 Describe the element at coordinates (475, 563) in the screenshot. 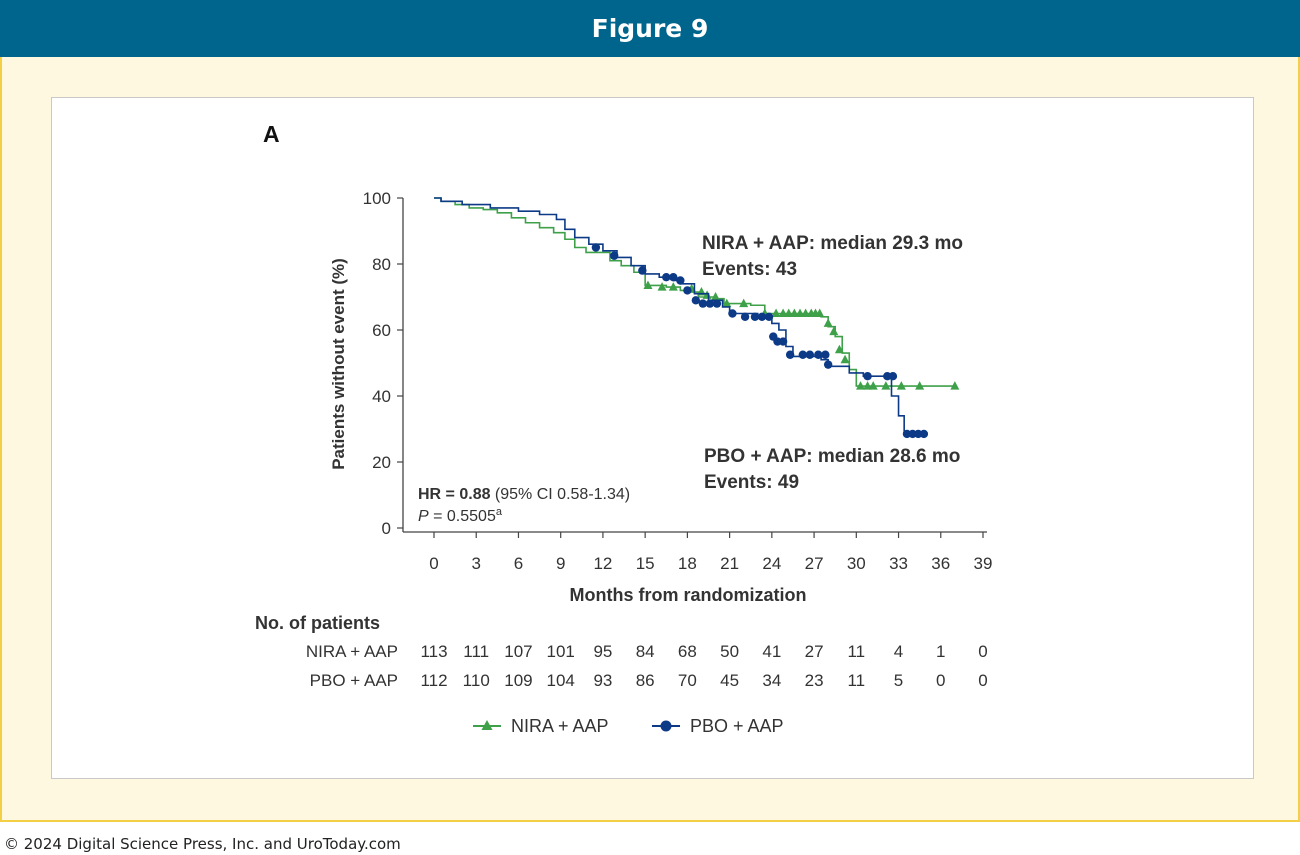

I see `x-tick-label: 3` at that location.